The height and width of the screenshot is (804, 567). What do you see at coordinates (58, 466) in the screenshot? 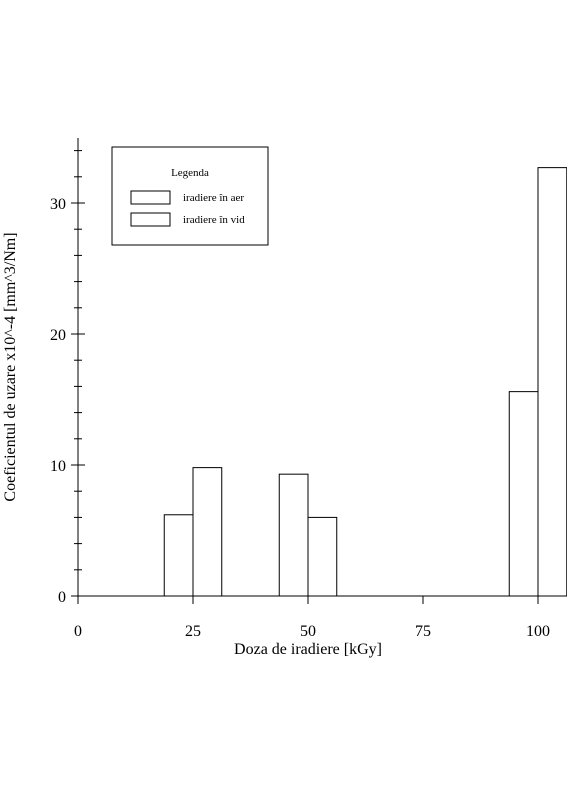
I see `y-tick-label: 10` at bounding box center [58, 466].